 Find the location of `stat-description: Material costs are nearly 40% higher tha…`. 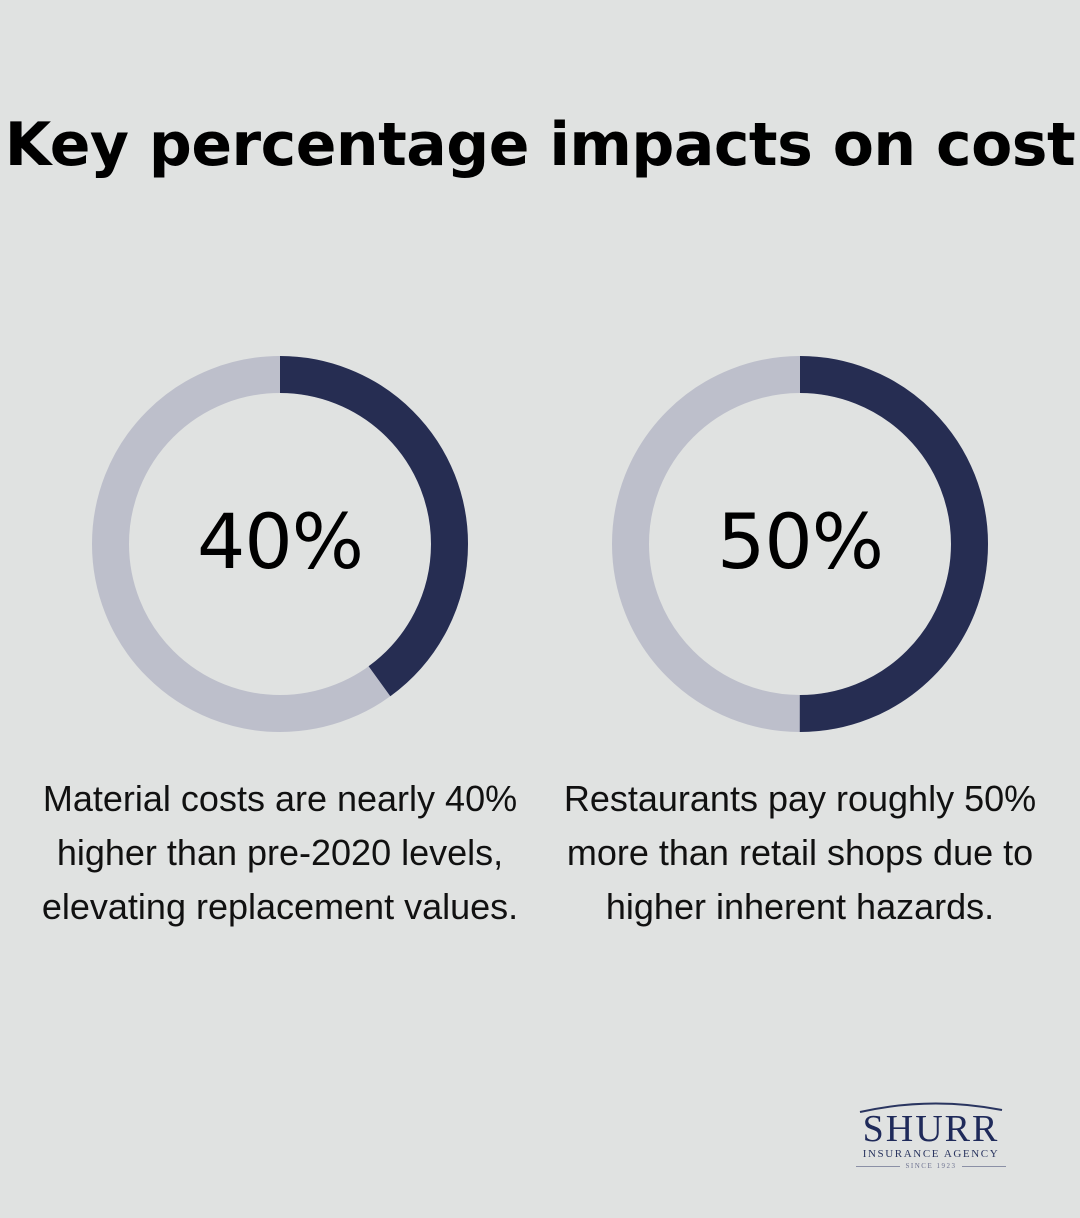

stat-description: Material costs are nearly 40% higher tha… is located at coordinates (280, 852).